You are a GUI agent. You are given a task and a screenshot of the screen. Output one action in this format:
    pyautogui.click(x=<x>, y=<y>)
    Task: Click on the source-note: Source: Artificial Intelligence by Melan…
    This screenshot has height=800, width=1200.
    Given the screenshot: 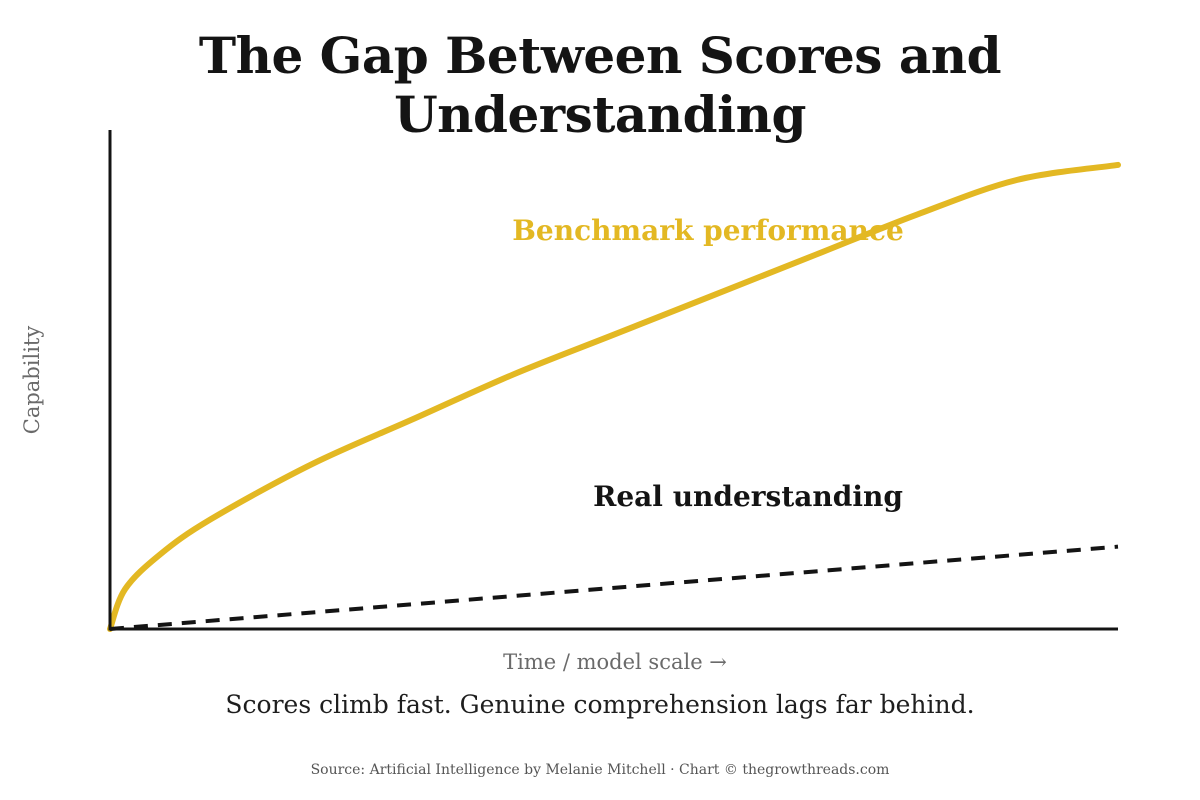 What is the action you would take?
    pyautogui.click(x=600, y=770)
    